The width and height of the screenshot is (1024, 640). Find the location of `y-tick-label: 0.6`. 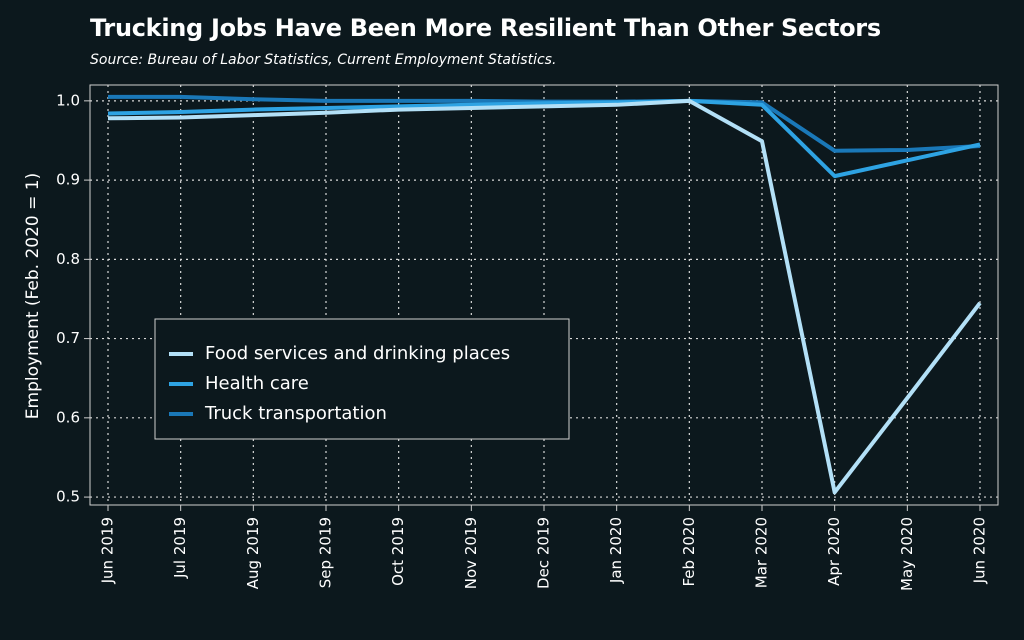

y-tick-label: 0.6 is located at coordinates (68, 417).